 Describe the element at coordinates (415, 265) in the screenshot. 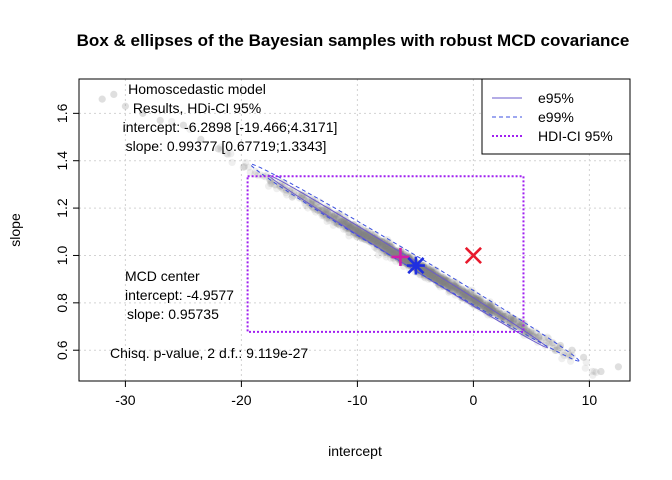

I see `mcd-center-marker` at that location.